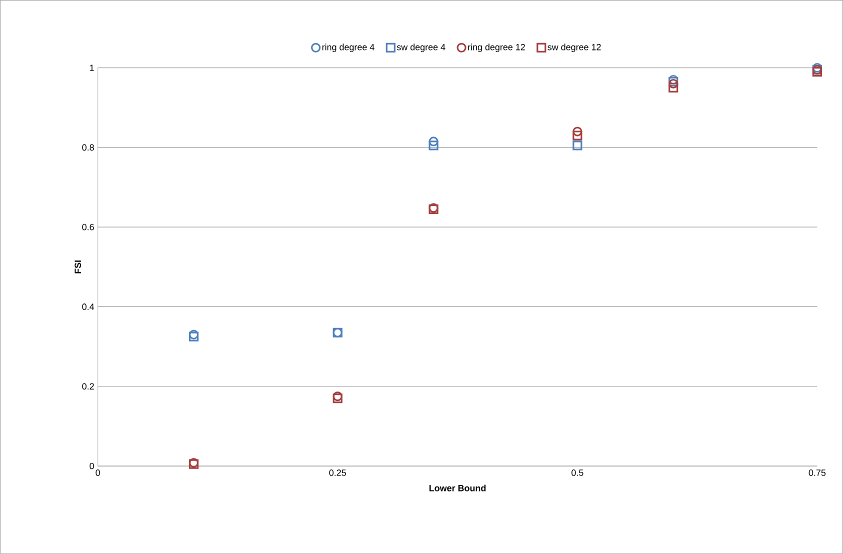  What do you see at coordinates (574, 48) in the screenshot?
I see `legend-label: sw degree 12` at bounding box center [574, 48].